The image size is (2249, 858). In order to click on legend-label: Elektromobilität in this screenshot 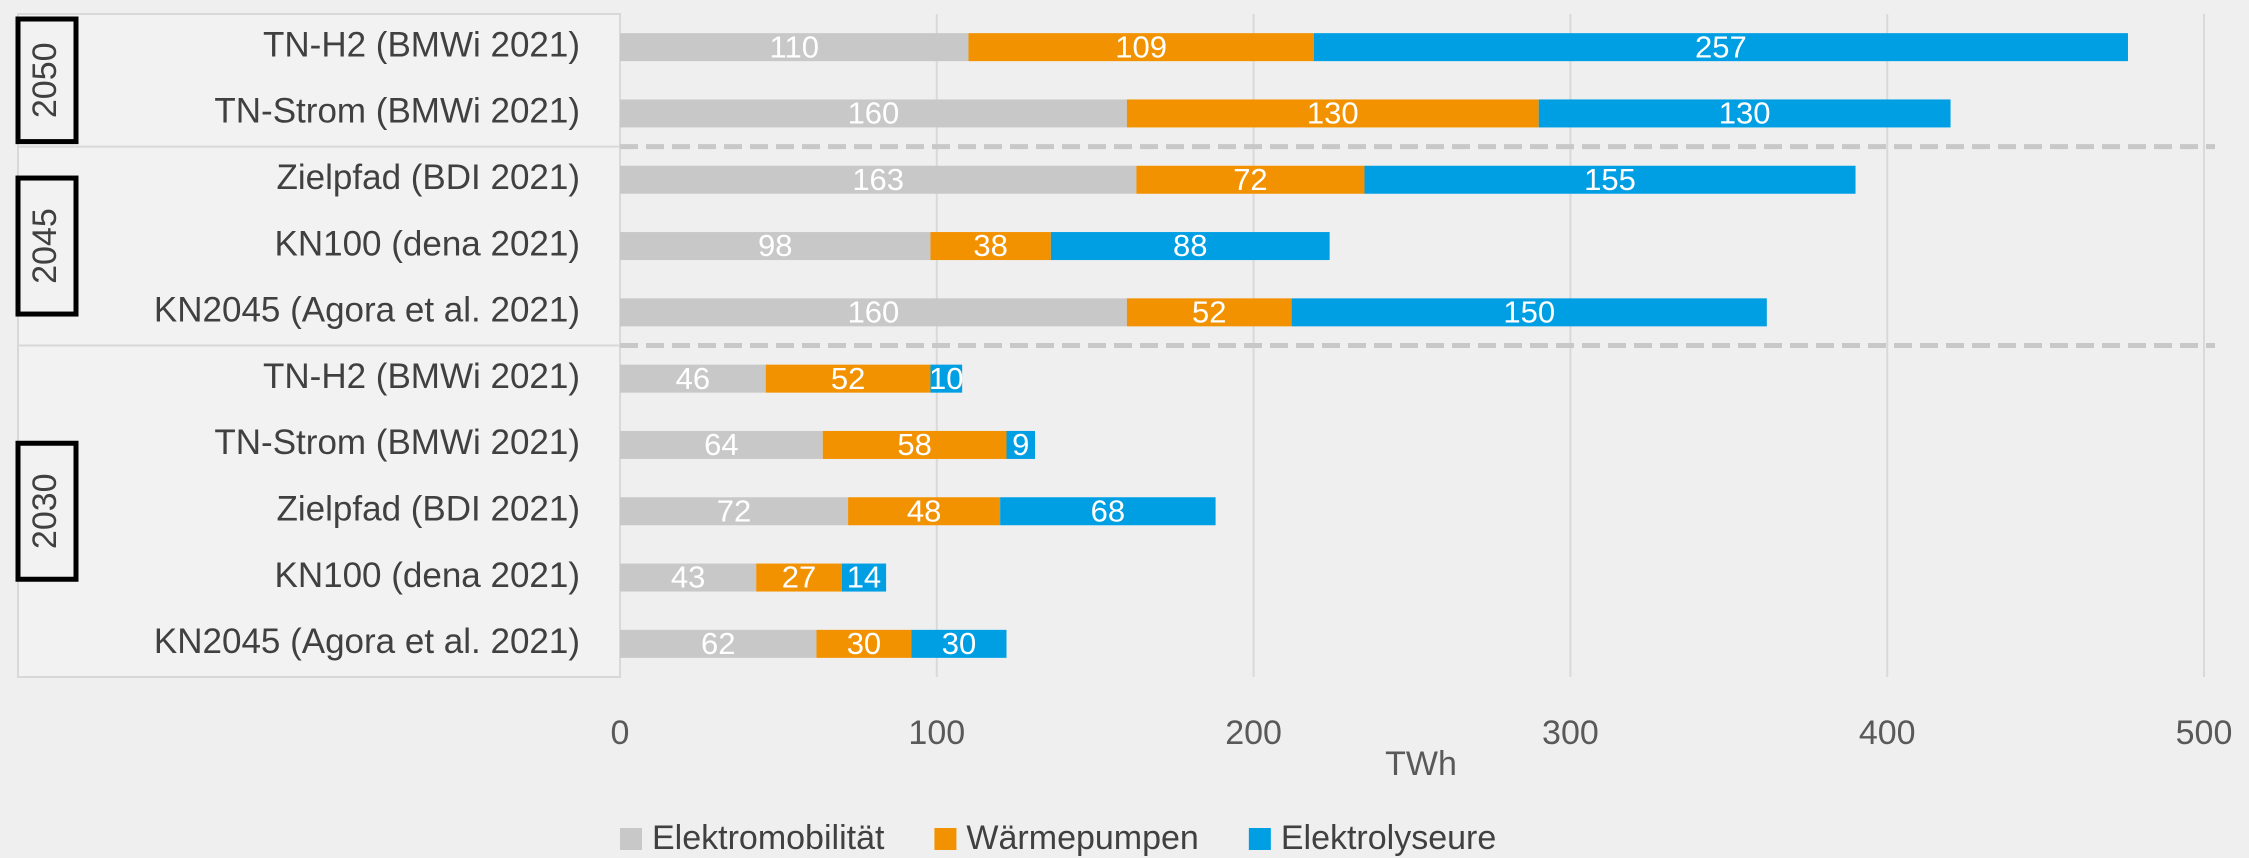, I will do `click(768, 838)`.